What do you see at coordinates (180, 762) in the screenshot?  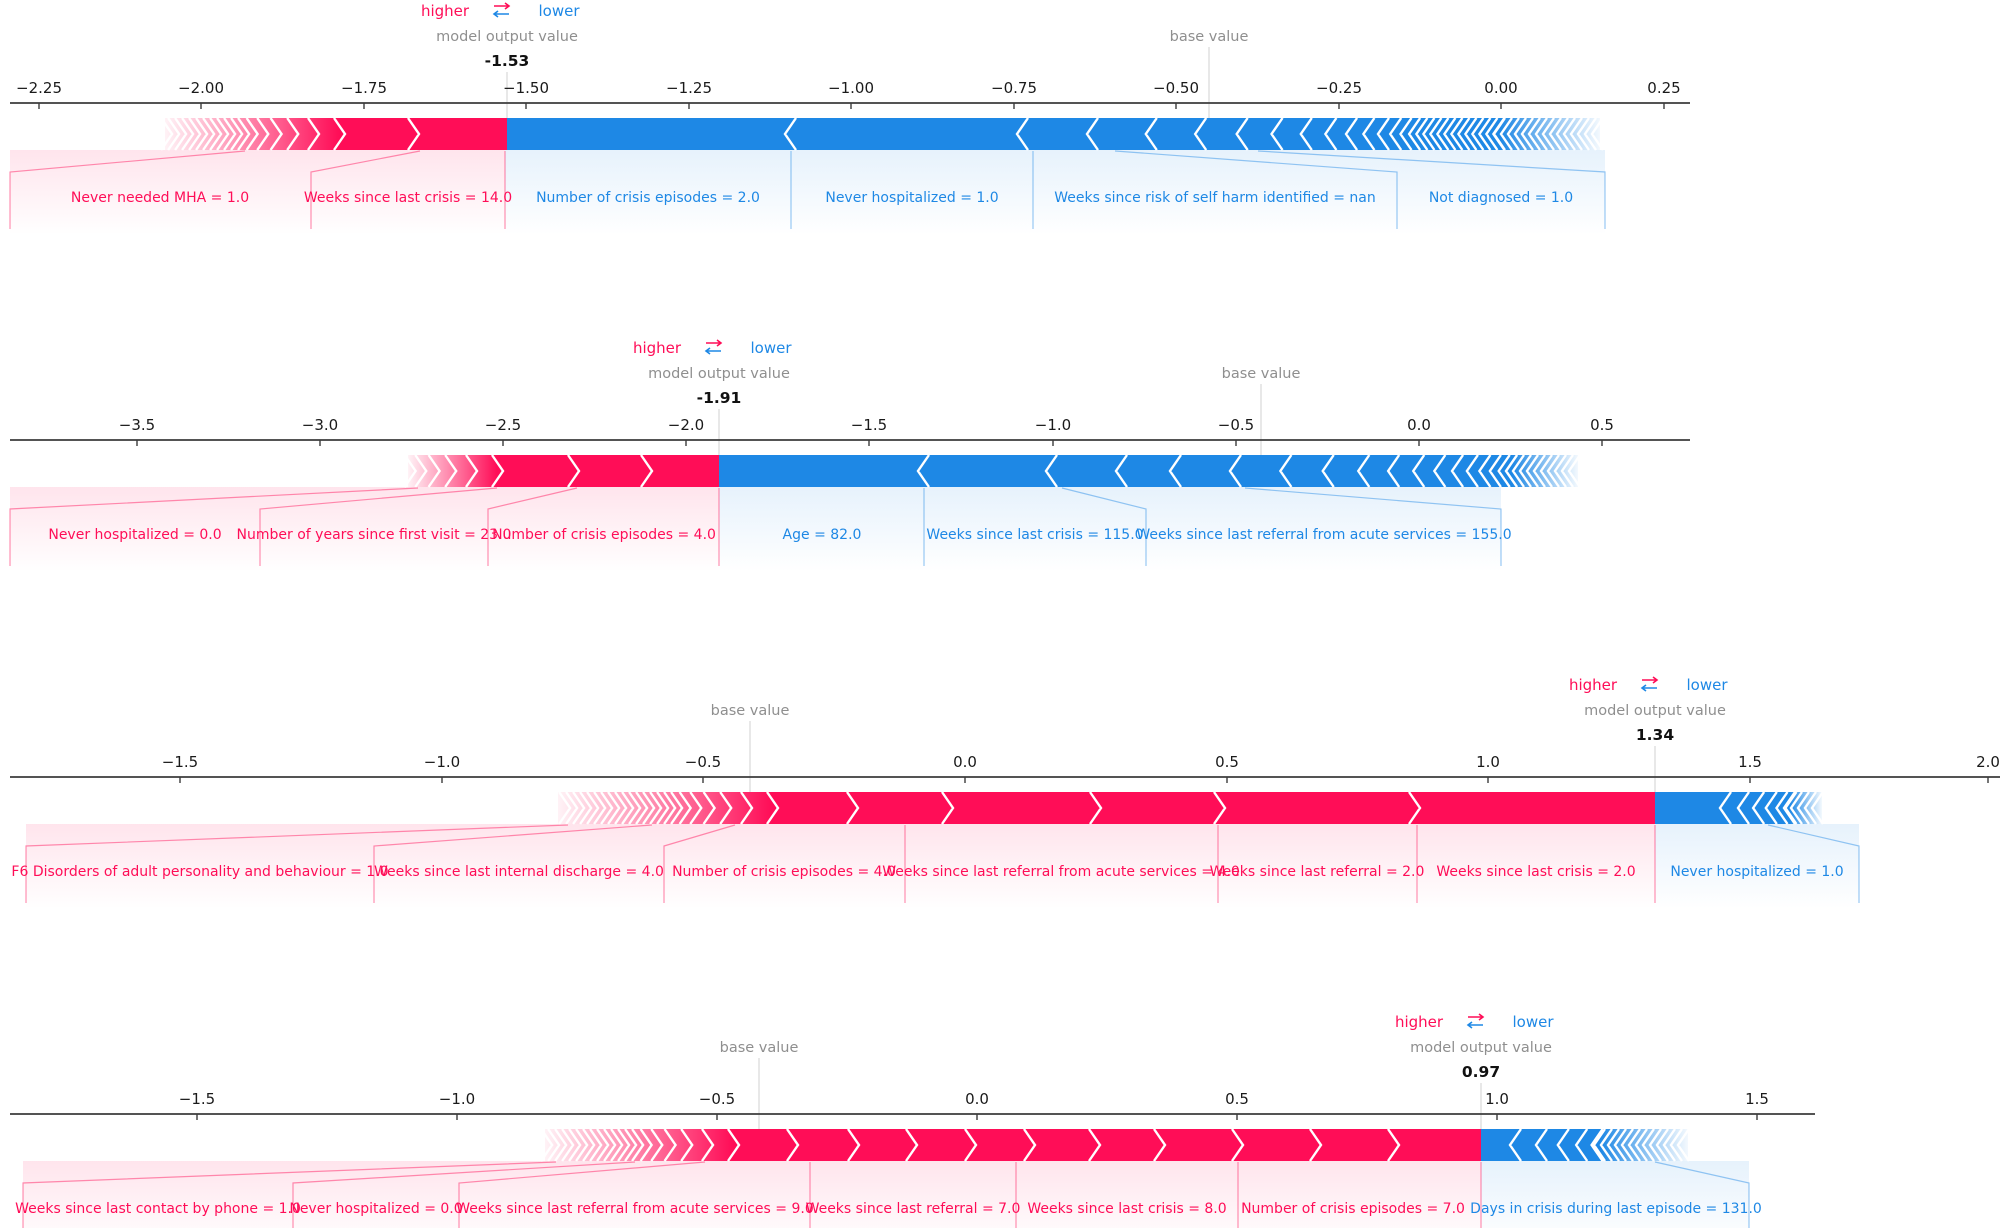 I see `axis-tick-label: −1.5` at bounding box center [180, 762].